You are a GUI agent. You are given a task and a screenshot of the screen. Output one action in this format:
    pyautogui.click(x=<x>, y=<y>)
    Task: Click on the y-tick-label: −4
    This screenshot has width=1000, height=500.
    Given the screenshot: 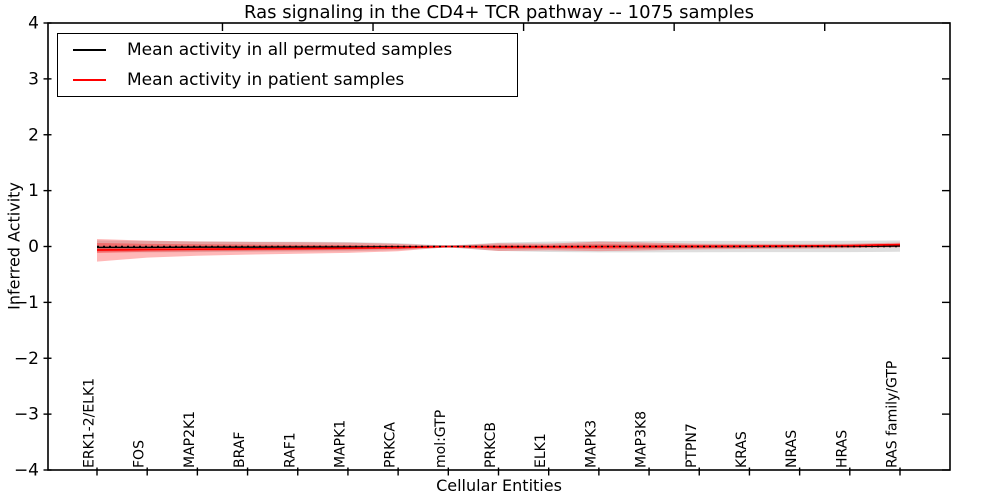 What is the action you would take?
    pyautogui.click(x=26, y=471)
    